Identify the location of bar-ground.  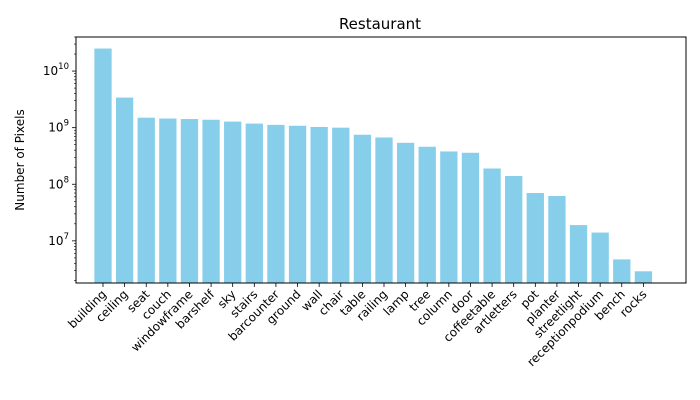
(297, 204).